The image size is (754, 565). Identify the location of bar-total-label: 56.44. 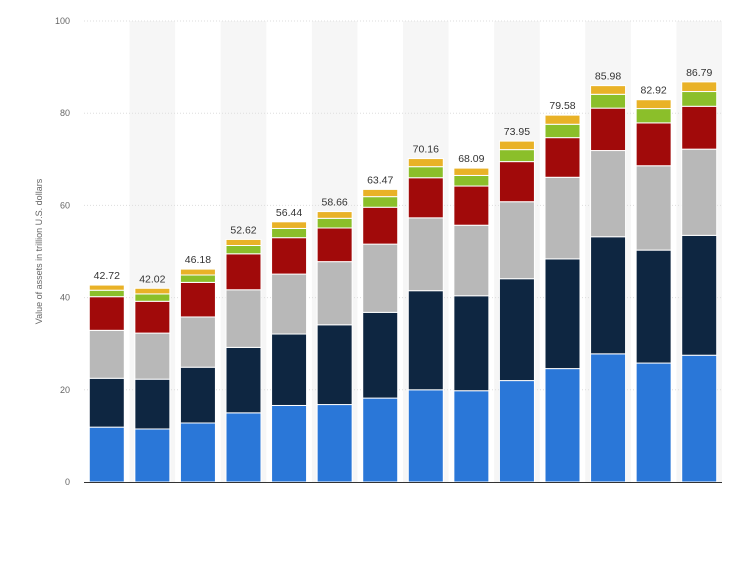
(289, 213).